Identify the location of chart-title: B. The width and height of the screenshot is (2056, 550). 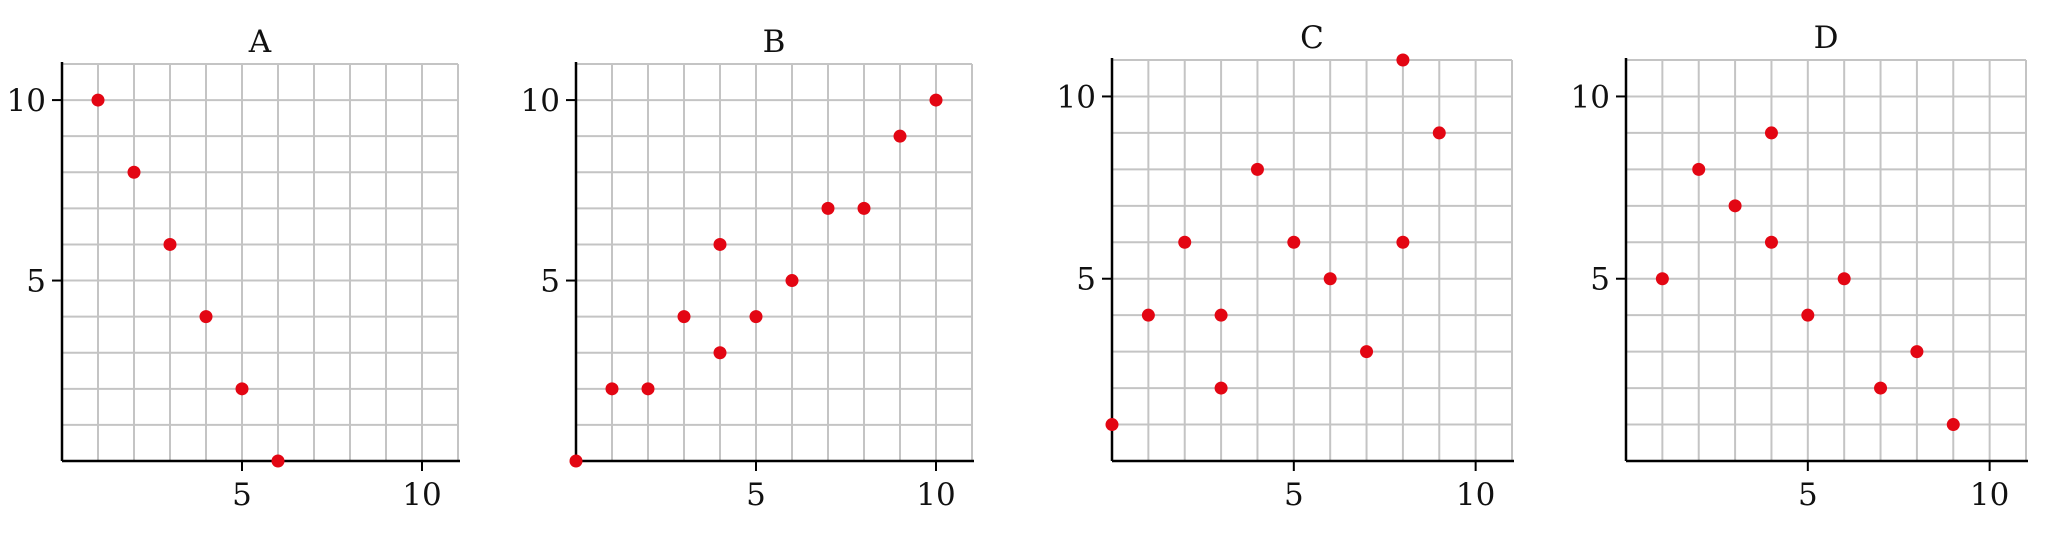
(774, 42).